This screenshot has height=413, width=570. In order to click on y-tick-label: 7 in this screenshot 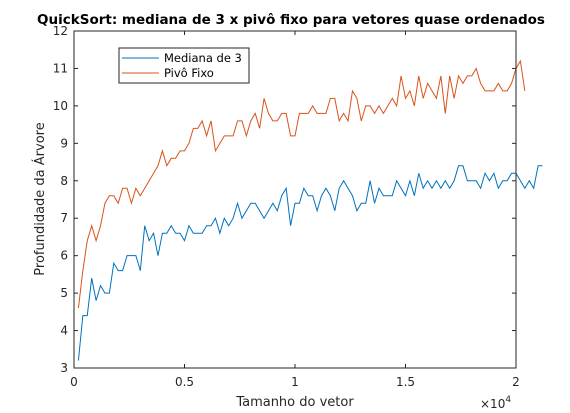, I will do `click(64, 218)`.